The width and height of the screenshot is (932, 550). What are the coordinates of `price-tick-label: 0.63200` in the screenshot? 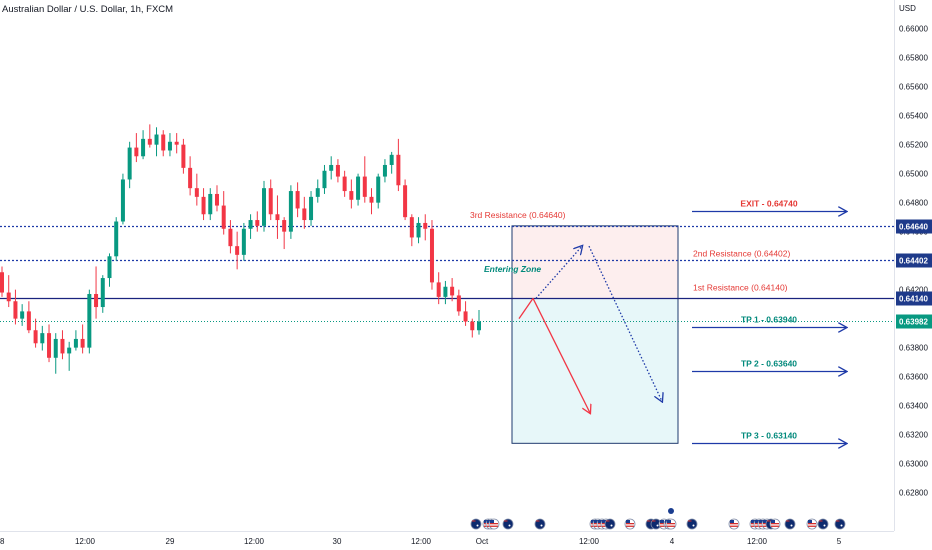 It's located at (913, 435).